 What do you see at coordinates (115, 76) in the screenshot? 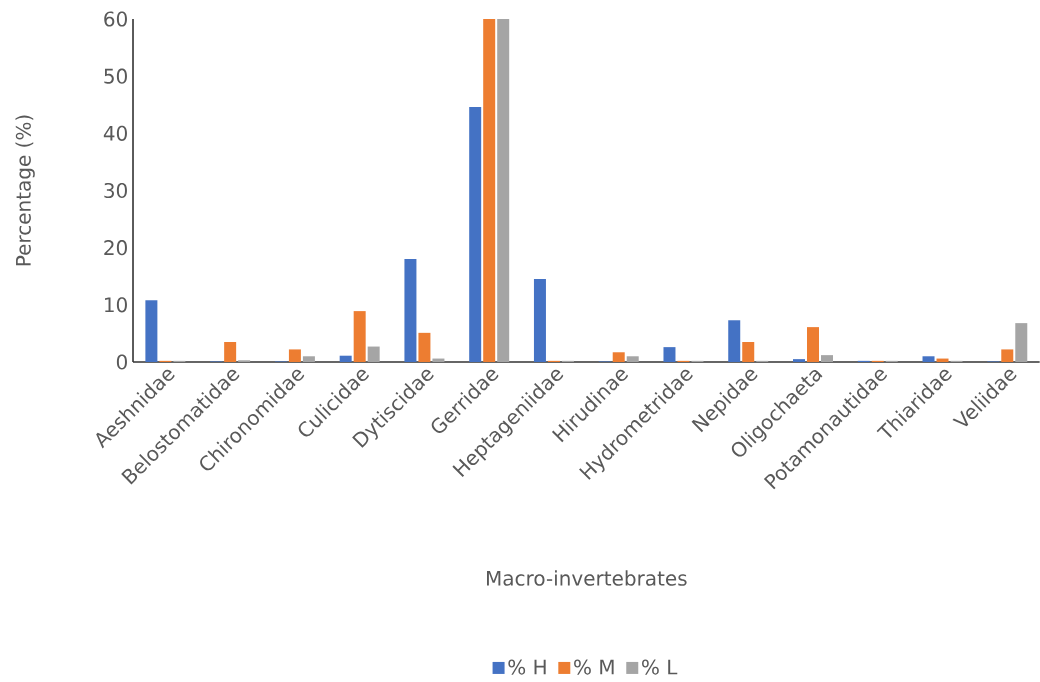
I see `y-tick-label: 50` at bounding box center [115, 76].